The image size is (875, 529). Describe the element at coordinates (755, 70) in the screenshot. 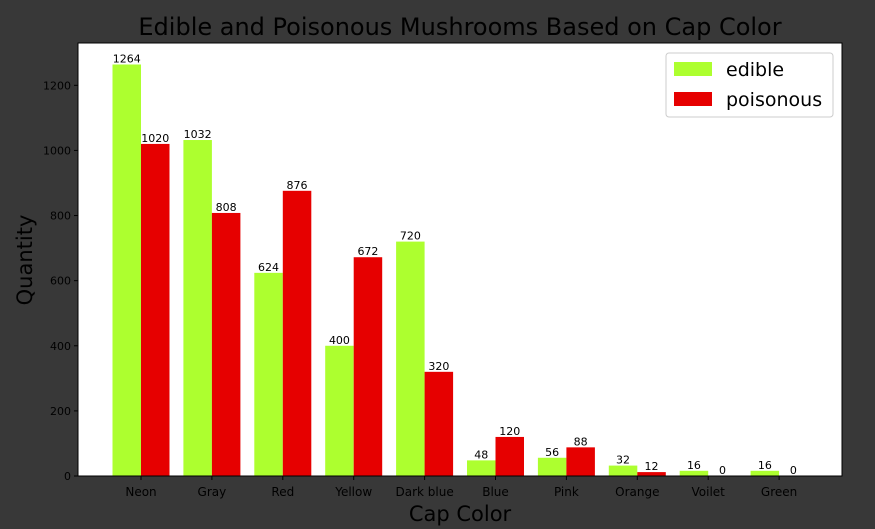

I see `legend-label-edible: edible` at that location.